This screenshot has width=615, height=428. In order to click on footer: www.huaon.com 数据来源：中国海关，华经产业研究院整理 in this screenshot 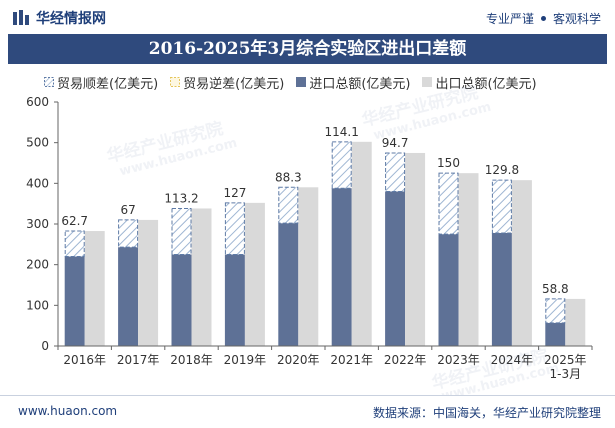, I will do `click(307, 411)`.